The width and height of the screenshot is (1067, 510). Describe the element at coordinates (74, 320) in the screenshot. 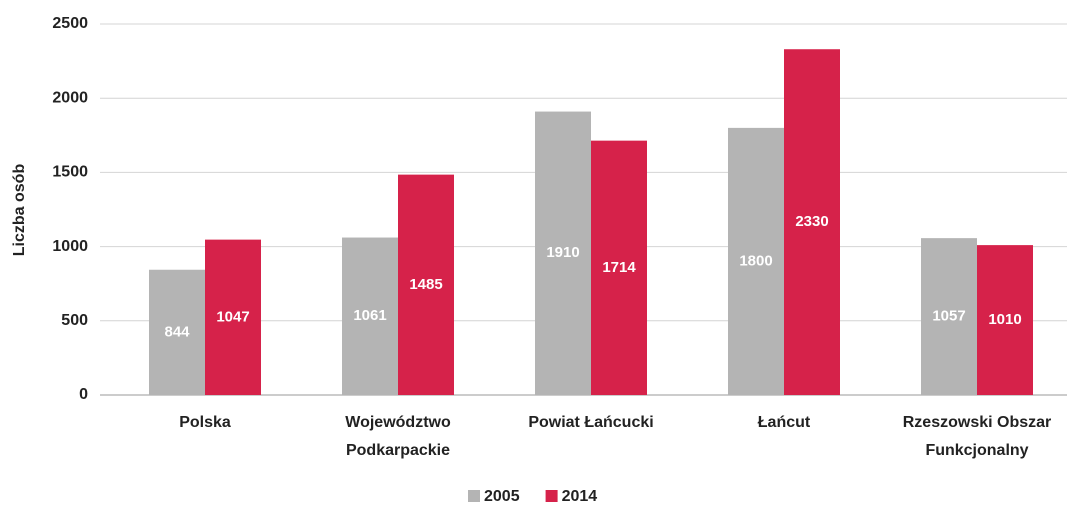

I see `y-tick-label: 500` at that location.